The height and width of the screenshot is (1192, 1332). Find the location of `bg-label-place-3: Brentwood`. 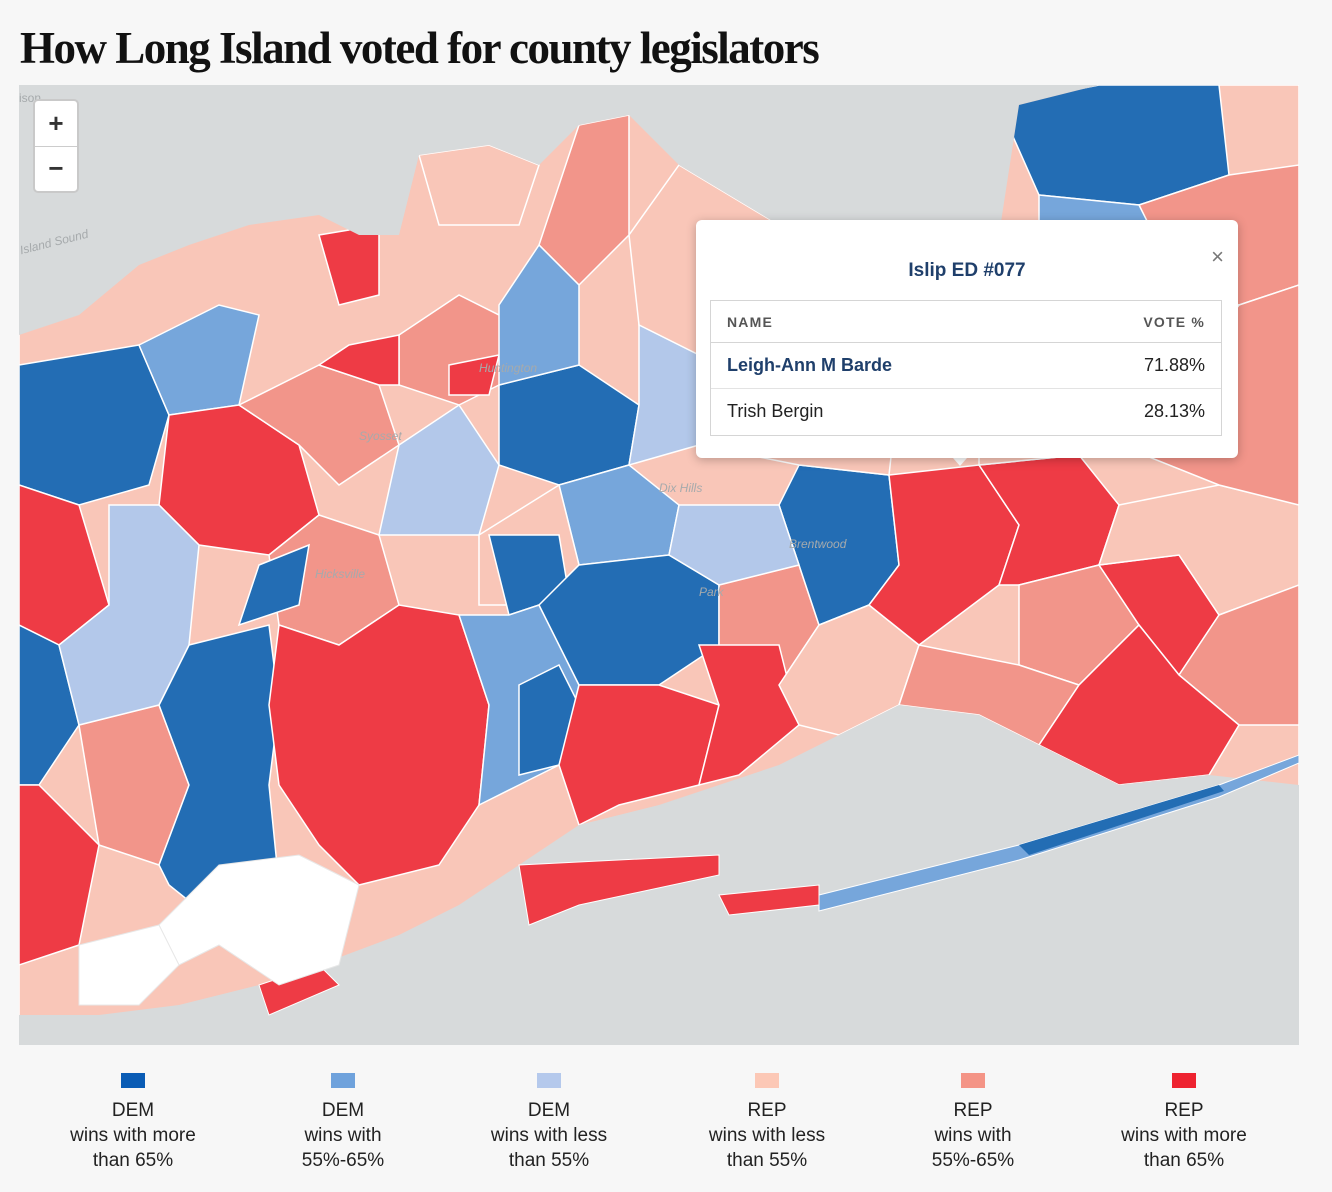

bg-label-place-3: Brentwood is located at coordinates (818, 544).